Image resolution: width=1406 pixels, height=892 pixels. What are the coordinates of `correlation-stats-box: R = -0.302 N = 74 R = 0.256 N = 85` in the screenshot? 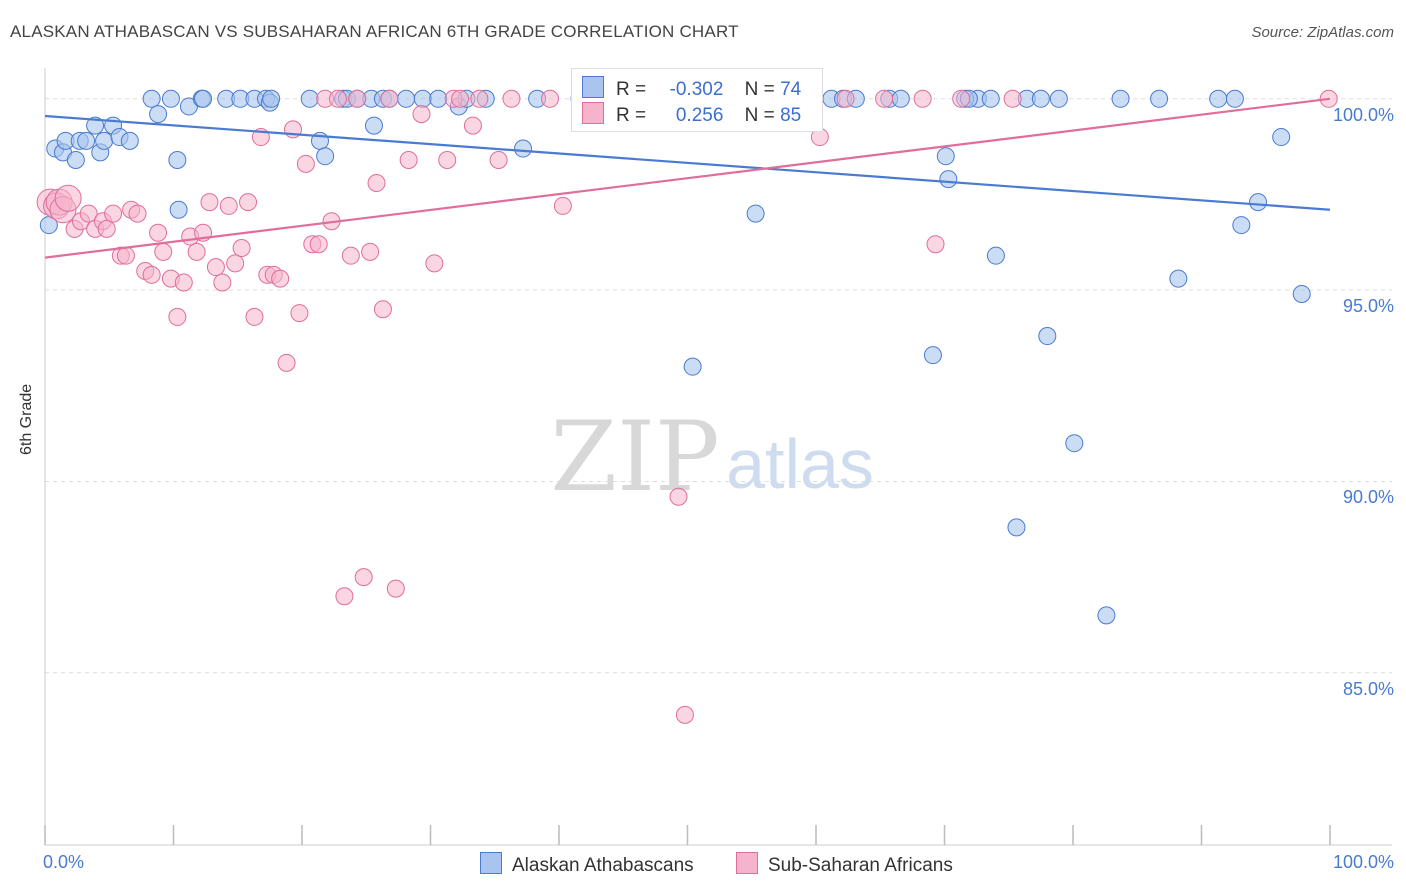 It's located at (697, 100).